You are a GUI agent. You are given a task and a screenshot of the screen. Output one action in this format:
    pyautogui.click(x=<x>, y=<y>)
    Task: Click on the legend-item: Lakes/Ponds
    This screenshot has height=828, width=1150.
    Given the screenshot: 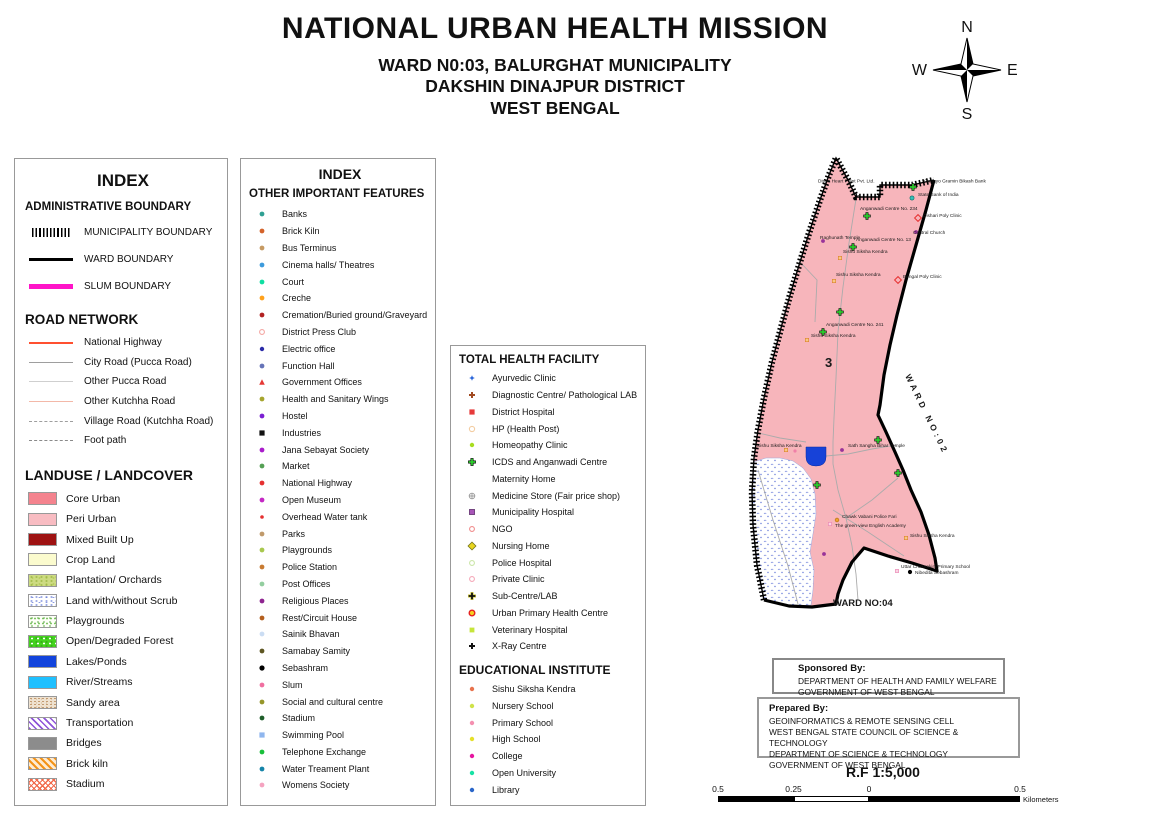 What is the action you would take?
    pyautogui.click(x=123, y=662)
    